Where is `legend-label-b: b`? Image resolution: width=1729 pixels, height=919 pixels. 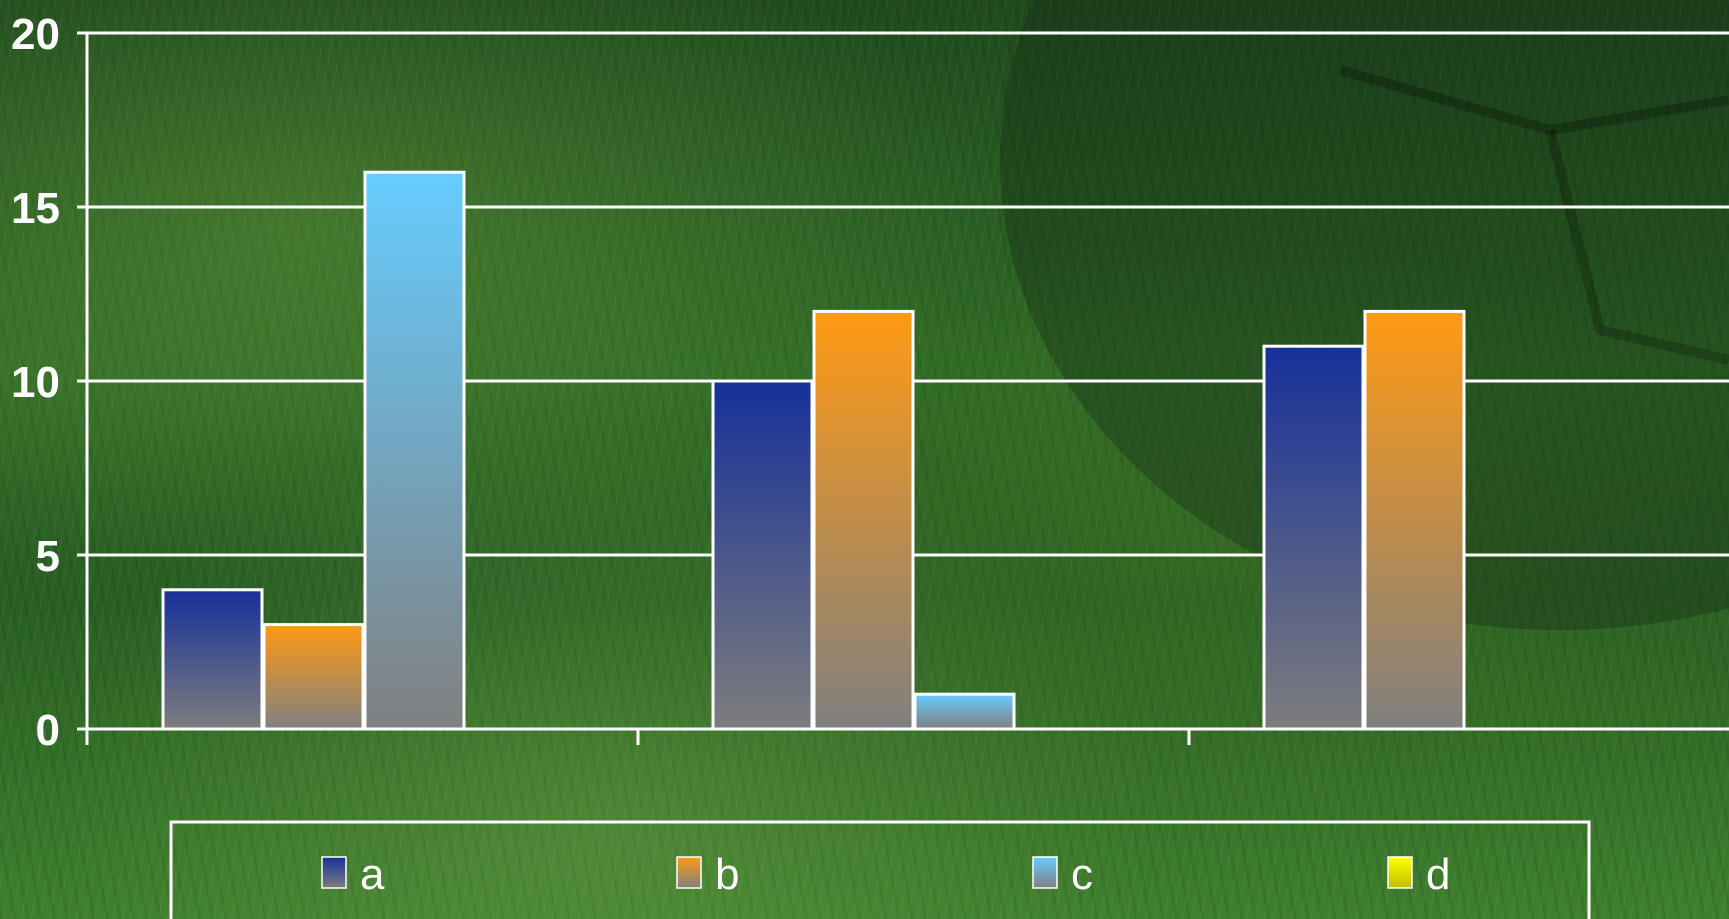 legend-label-b: b is located at coordinates (727, 874).